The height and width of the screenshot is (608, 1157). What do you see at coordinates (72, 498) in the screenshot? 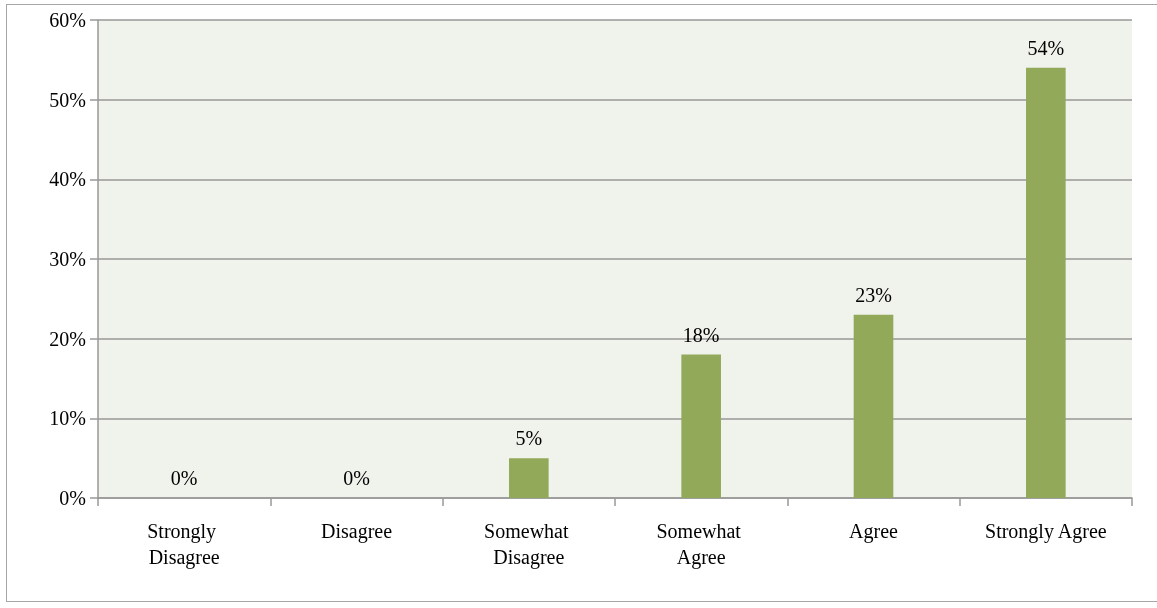
I see `y-tick-label: 0%` at bounding box center [72, 498].